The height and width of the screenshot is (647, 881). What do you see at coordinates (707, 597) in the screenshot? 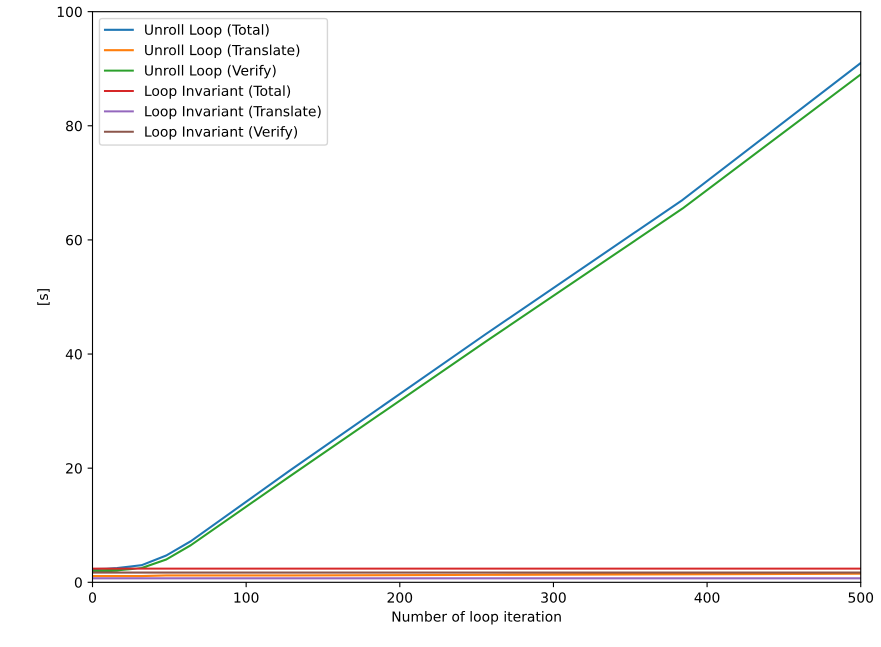
I see `x-tick-label: 400` at bounding box center [707, 597].